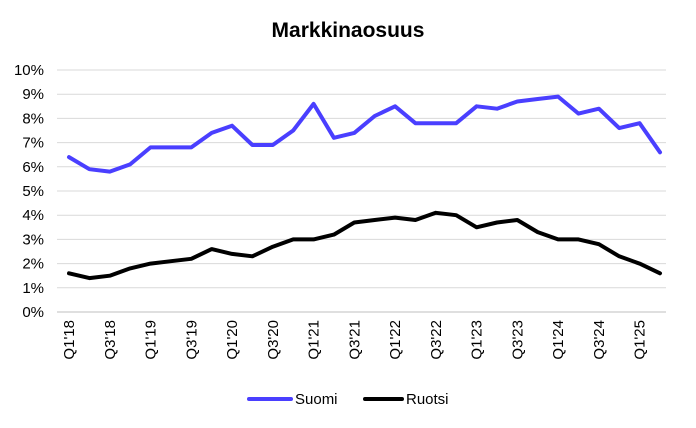 This screenshot has width=696, height=428. I want to click on x-tick-label: Q1'22, so click(395, 340).